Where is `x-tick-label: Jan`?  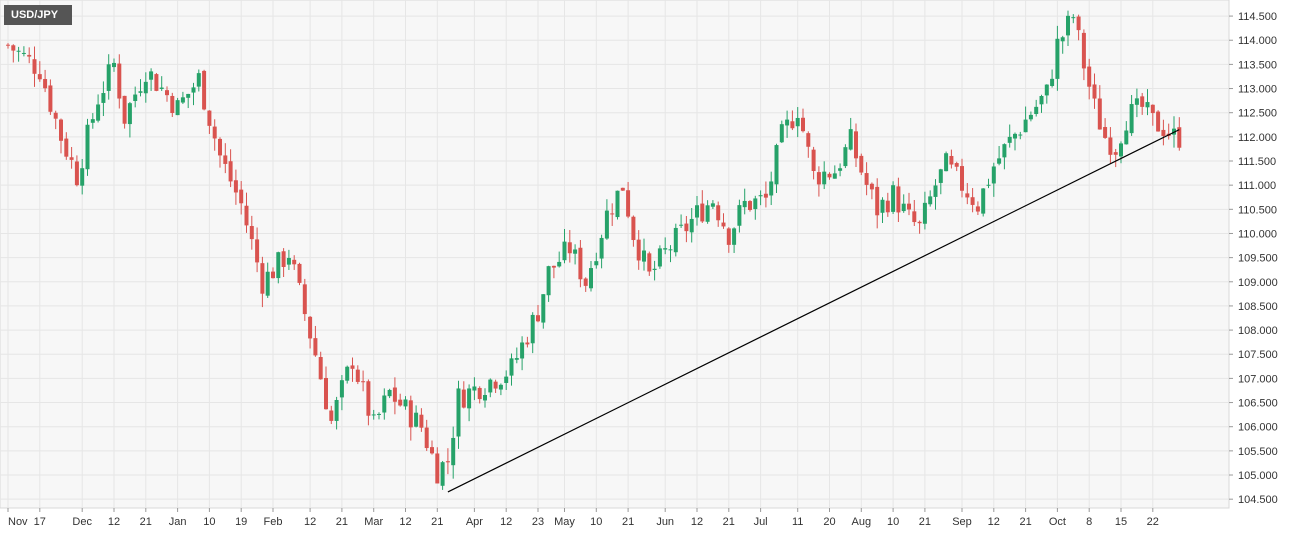 x-tick-label: Jan is located at coordinates (178, 522).